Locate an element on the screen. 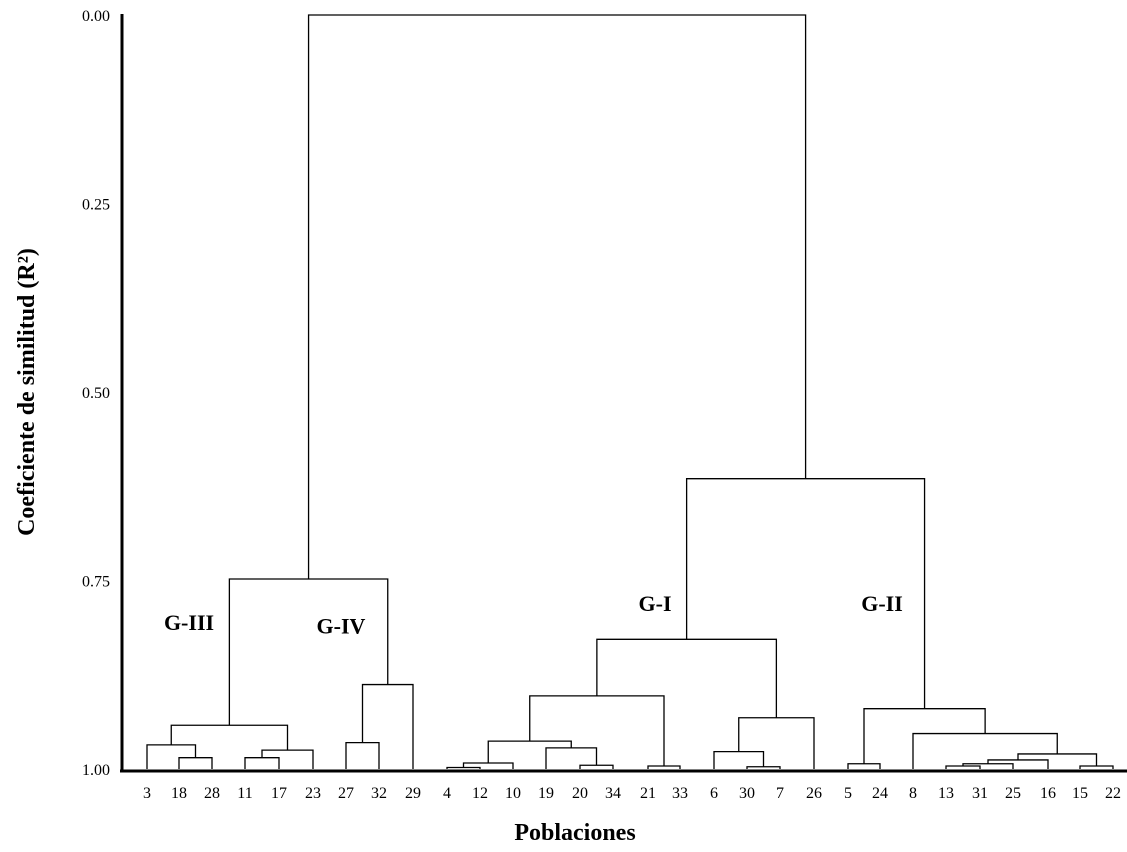 Image resolution: width=1127 pixels, height=852 pixels. y-tick-label: 0.50 is located at coordinates (96, 393).